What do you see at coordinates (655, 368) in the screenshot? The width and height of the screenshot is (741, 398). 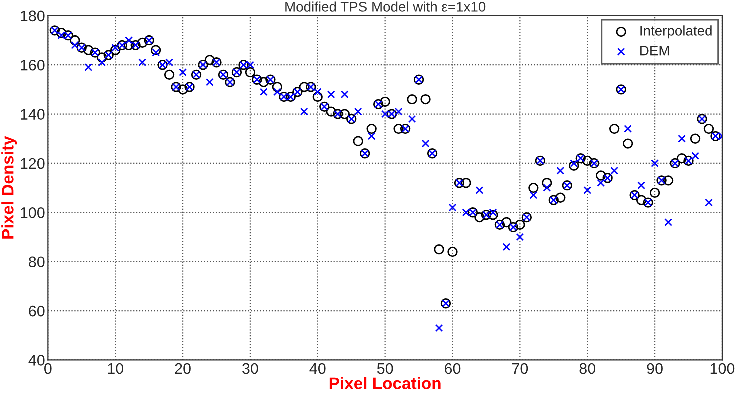 I see `x-tick-label: 90` at bounding box center [655, 368].